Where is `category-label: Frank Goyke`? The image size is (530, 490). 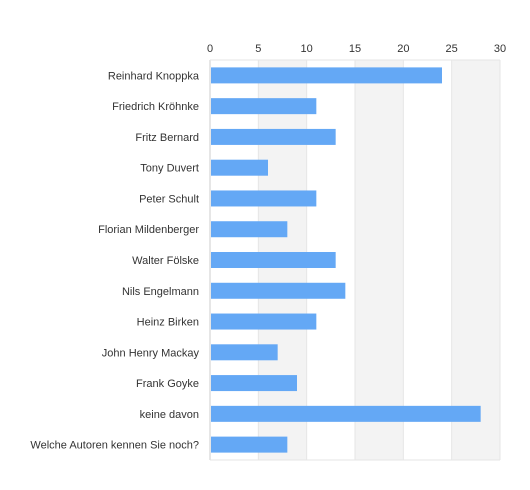
category-label: Frank Goyke is located at coordinates (167, 384).